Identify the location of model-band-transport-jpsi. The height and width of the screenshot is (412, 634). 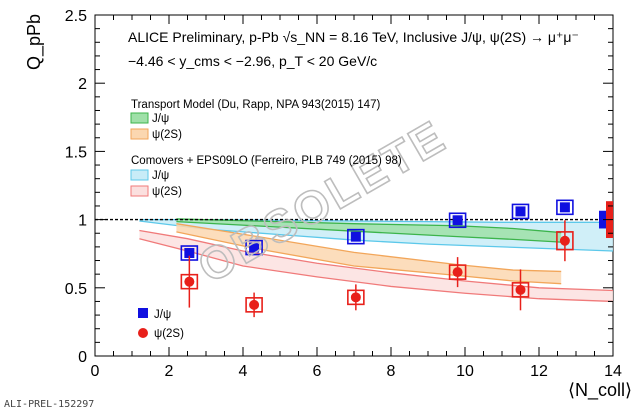
(369, 230).